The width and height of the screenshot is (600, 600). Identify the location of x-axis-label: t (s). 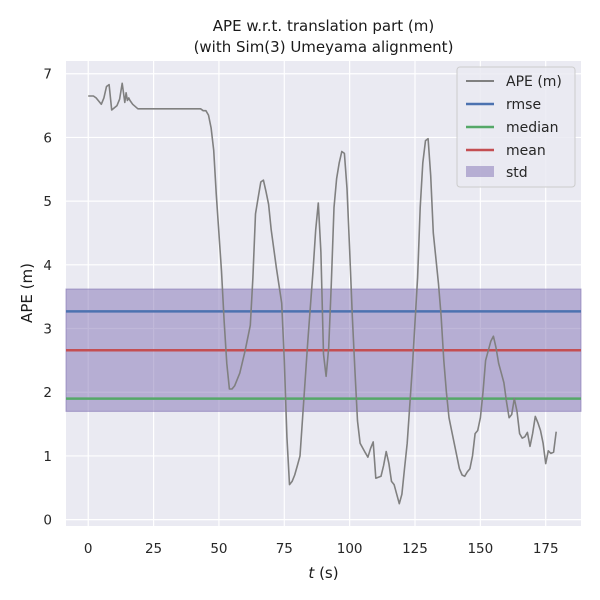
(323, 573).